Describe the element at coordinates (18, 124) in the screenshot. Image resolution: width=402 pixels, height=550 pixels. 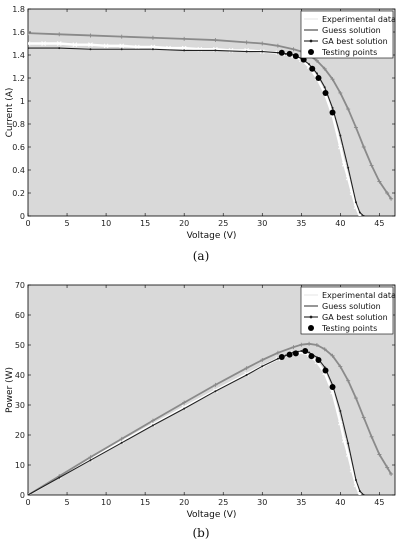
I see `y-tick-label: 0.8` at that location.